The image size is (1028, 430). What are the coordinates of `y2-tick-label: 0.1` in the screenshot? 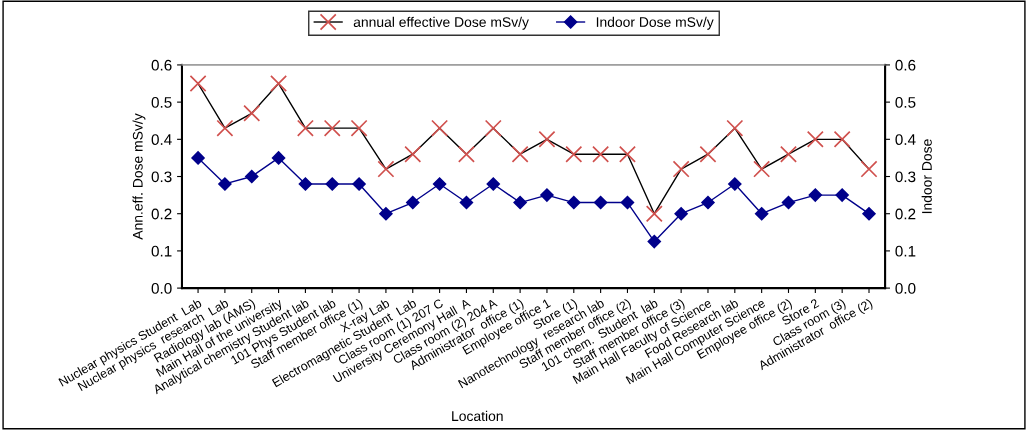 It's located at (905, 251).